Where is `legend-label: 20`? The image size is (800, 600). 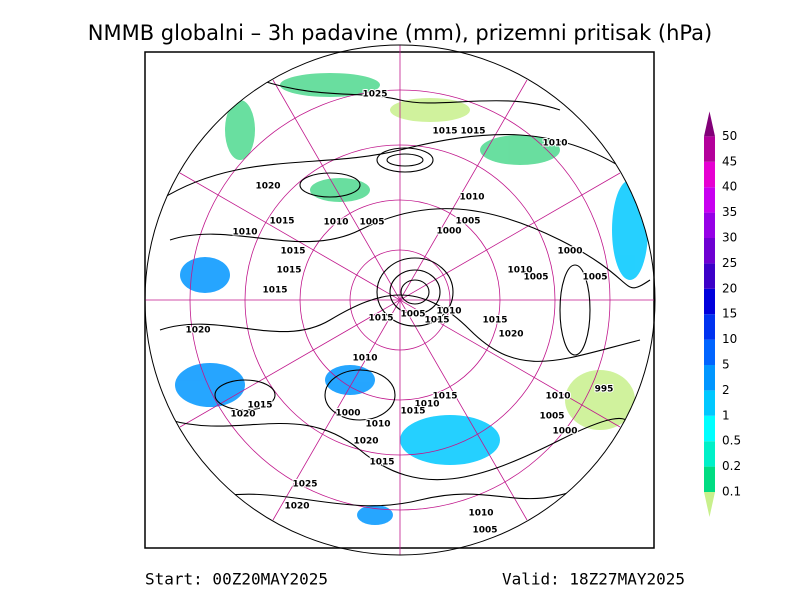 legend-label: 20 is located at coordinates (729, 288).